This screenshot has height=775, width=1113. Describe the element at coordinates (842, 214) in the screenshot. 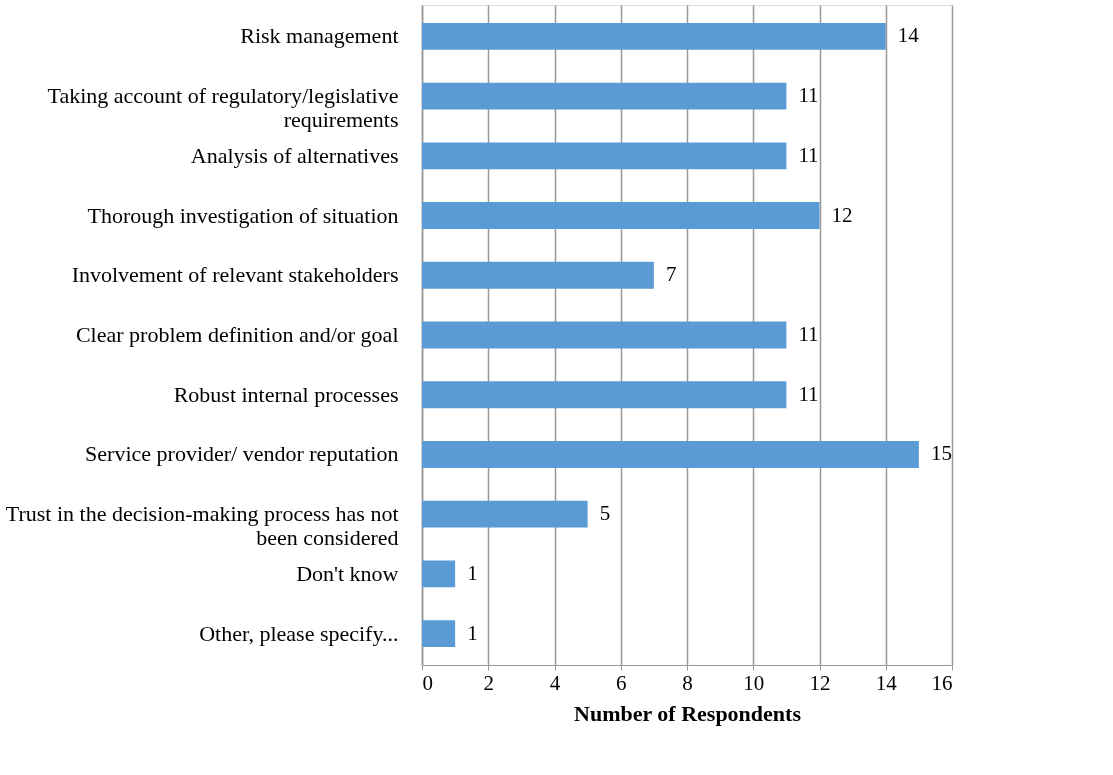

I see `data-label: 12` at that location.